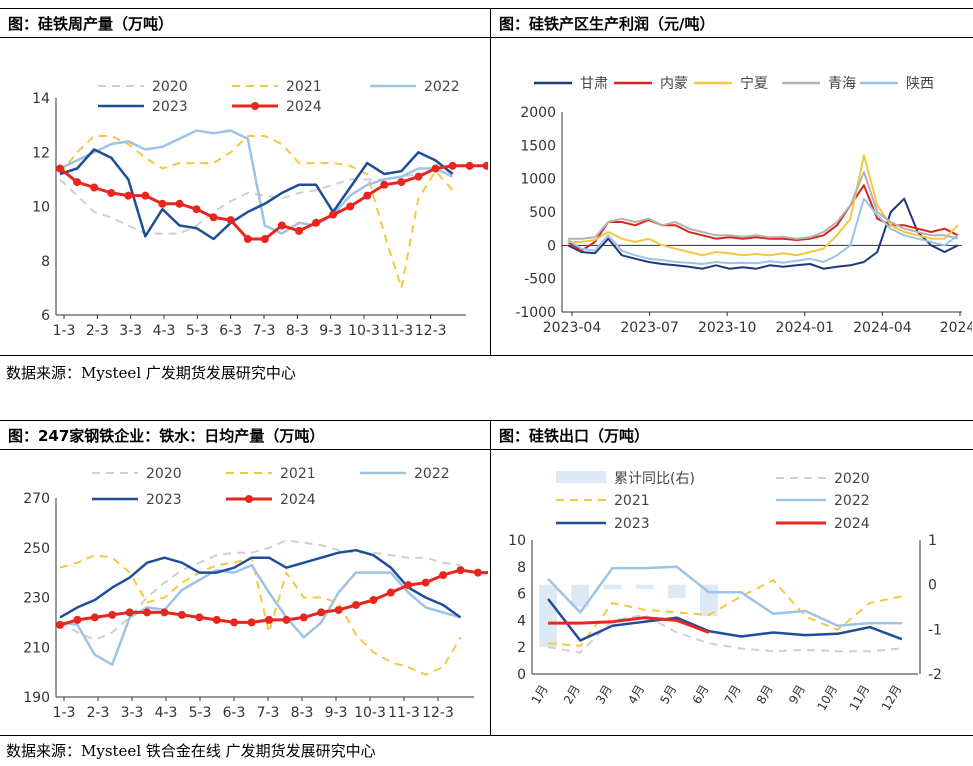  I want to click on y-tick-label: 500, so click(542, 213).